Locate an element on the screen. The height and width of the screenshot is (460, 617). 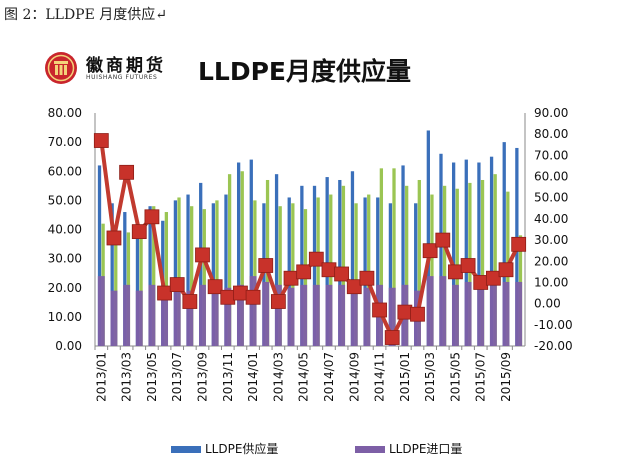
y-right-tick-label: 90.00 is located at coordinates (551, 113).